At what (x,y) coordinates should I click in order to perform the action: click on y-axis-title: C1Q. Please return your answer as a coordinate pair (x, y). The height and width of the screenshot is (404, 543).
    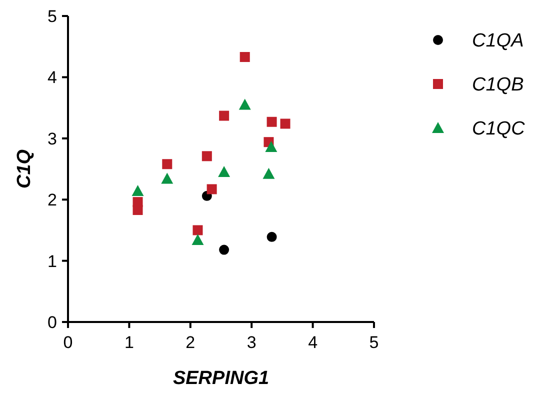
    Looking at the image, I should click on (24, 169).